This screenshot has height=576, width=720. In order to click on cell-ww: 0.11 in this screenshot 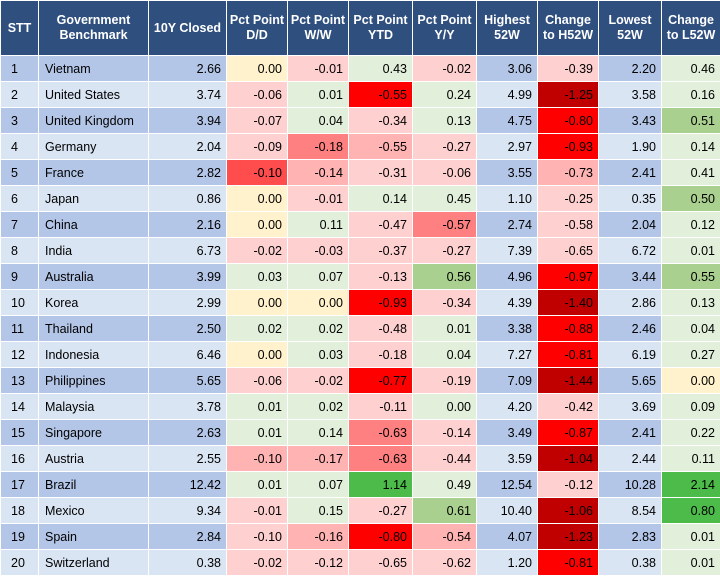, I will do `click(318, 224)`.